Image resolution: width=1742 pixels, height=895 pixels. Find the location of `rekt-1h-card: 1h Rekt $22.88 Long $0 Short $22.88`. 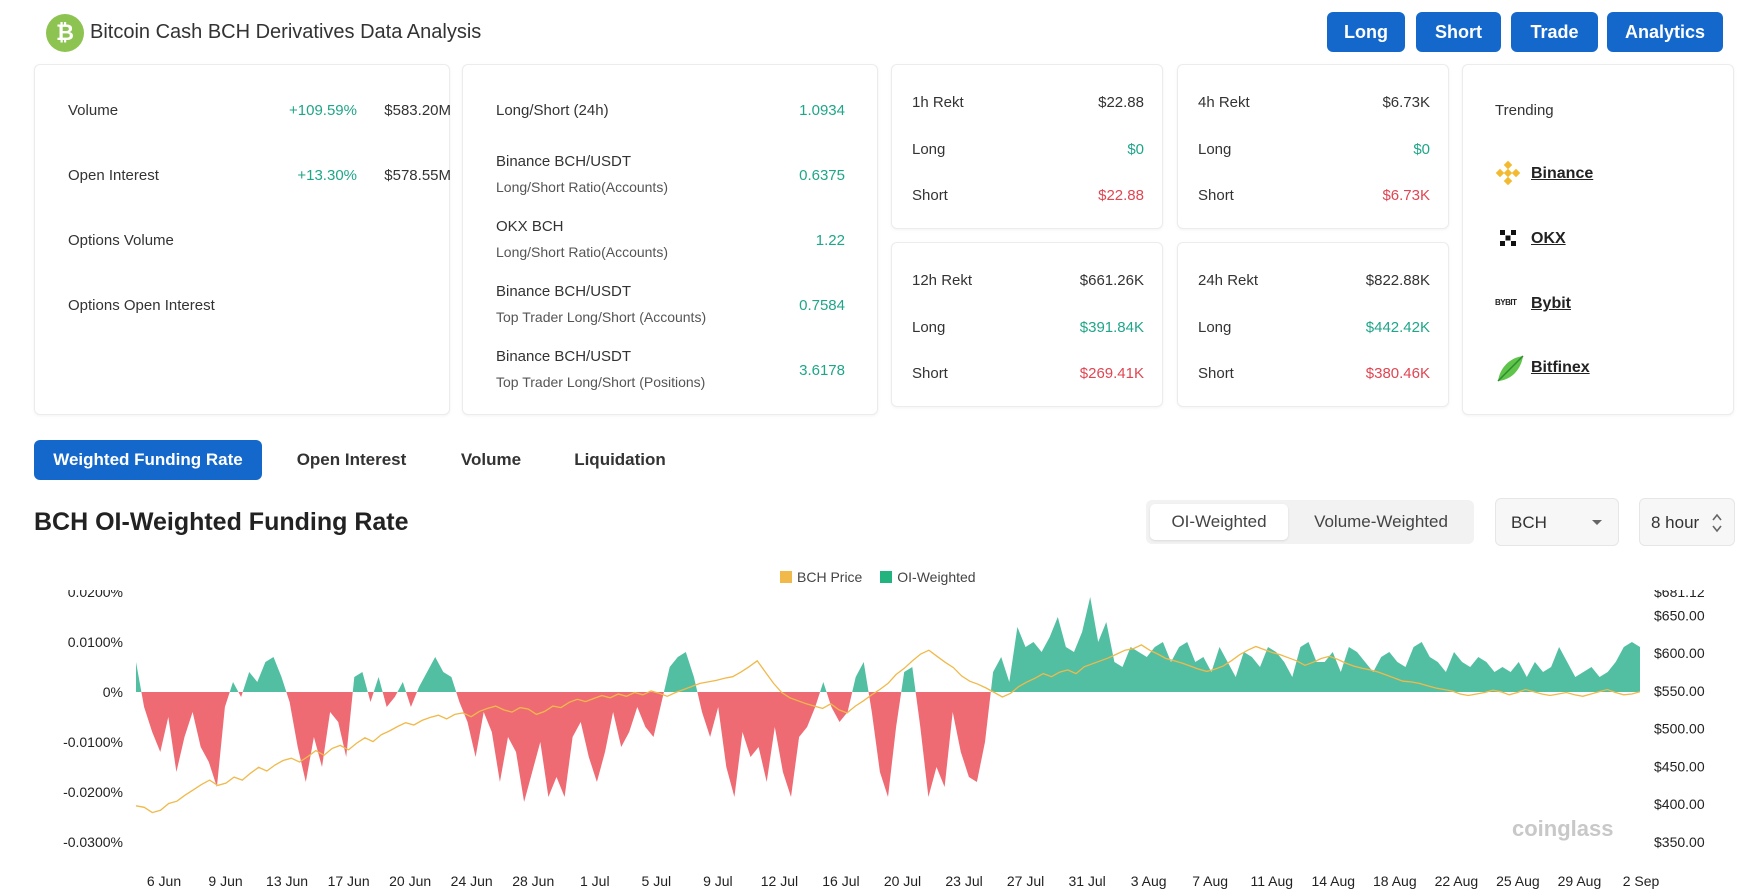

rekt-1h-card: 1h Rekt $22.88 Long $0 Short $22.88 is located at coordinates (1027, 146).